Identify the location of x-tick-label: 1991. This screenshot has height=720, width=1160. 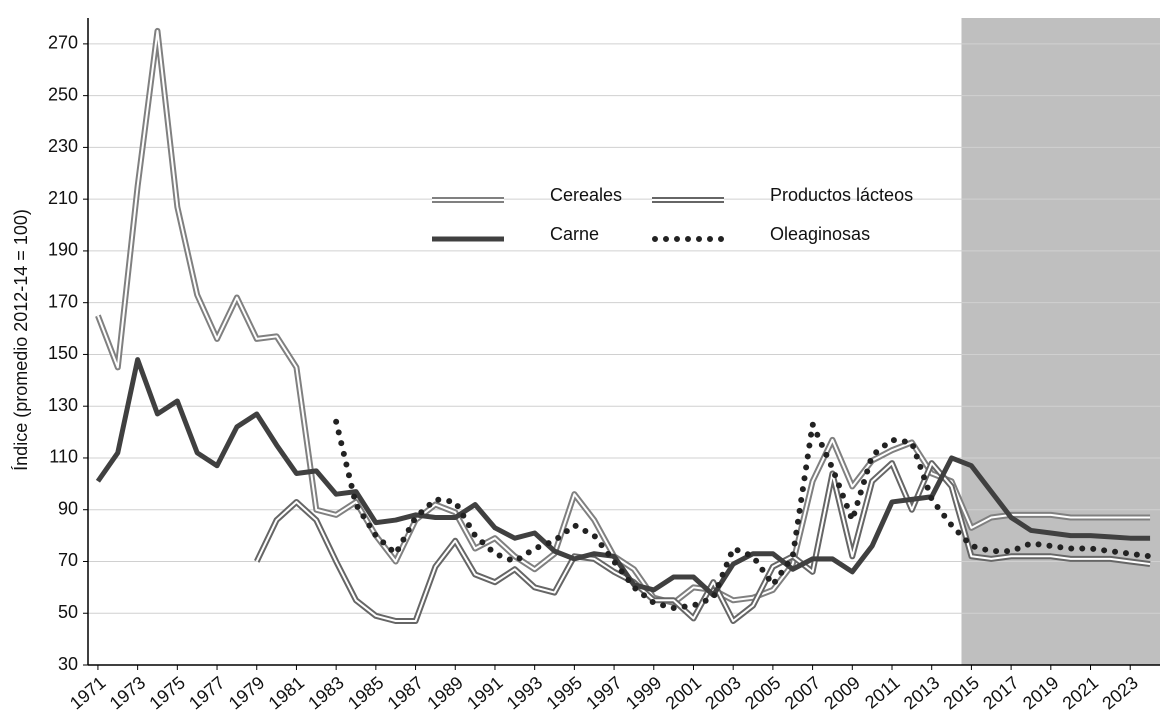
(485, 692).